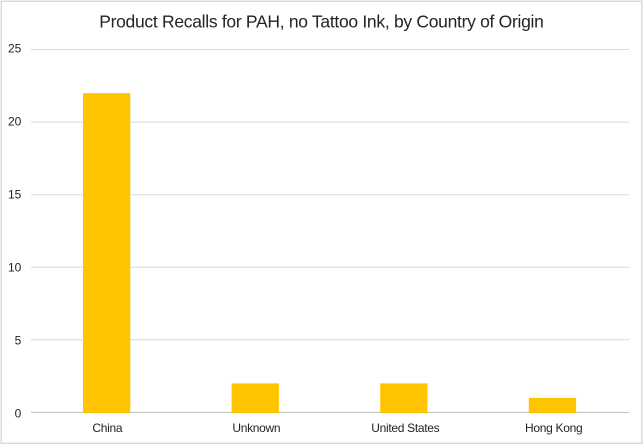 The width and height of the screenshot is (643, 445). Describe the element at coordinates (405, 428) in the screenshot. I see `svg-text: United States` at that location.